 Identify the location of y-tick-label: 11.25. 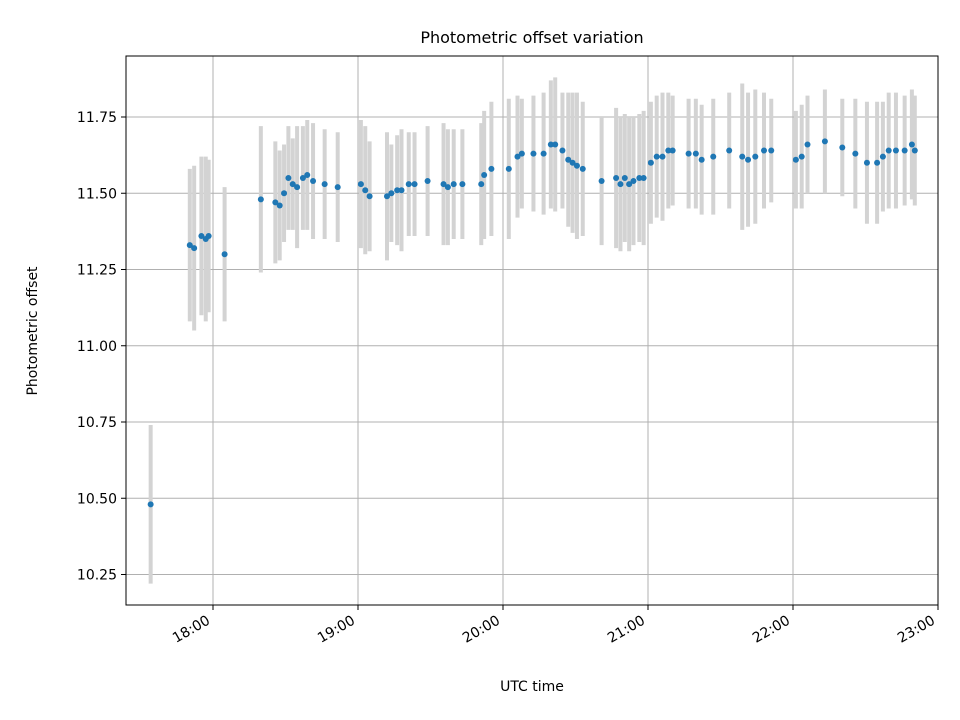
(97, 271).